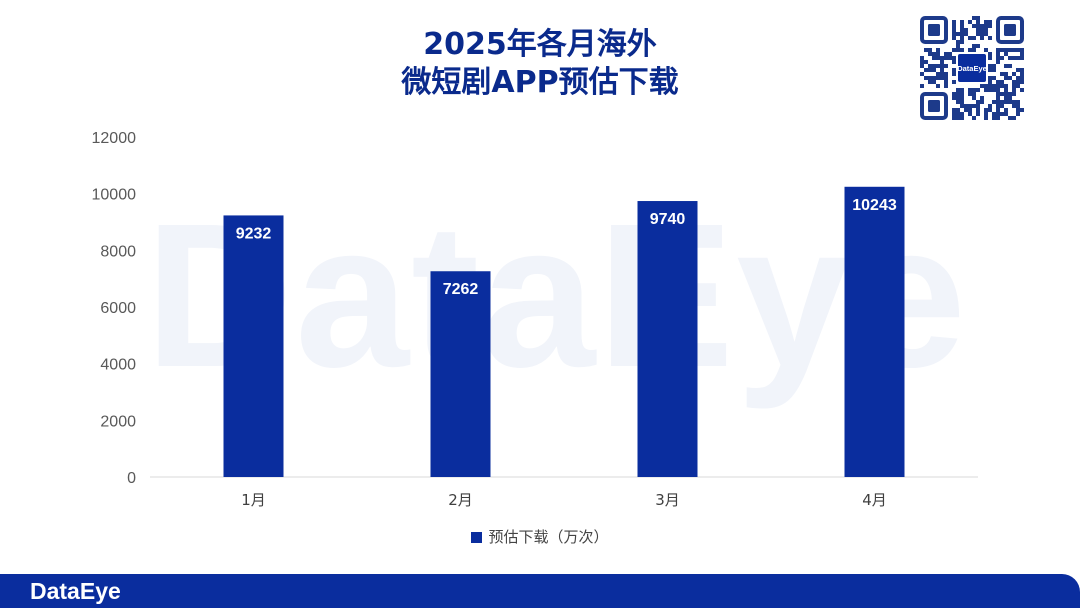 The width and height of the screenshot is (1080, 608). I want to click on x-tick-label: 3月, so click(667, 500).